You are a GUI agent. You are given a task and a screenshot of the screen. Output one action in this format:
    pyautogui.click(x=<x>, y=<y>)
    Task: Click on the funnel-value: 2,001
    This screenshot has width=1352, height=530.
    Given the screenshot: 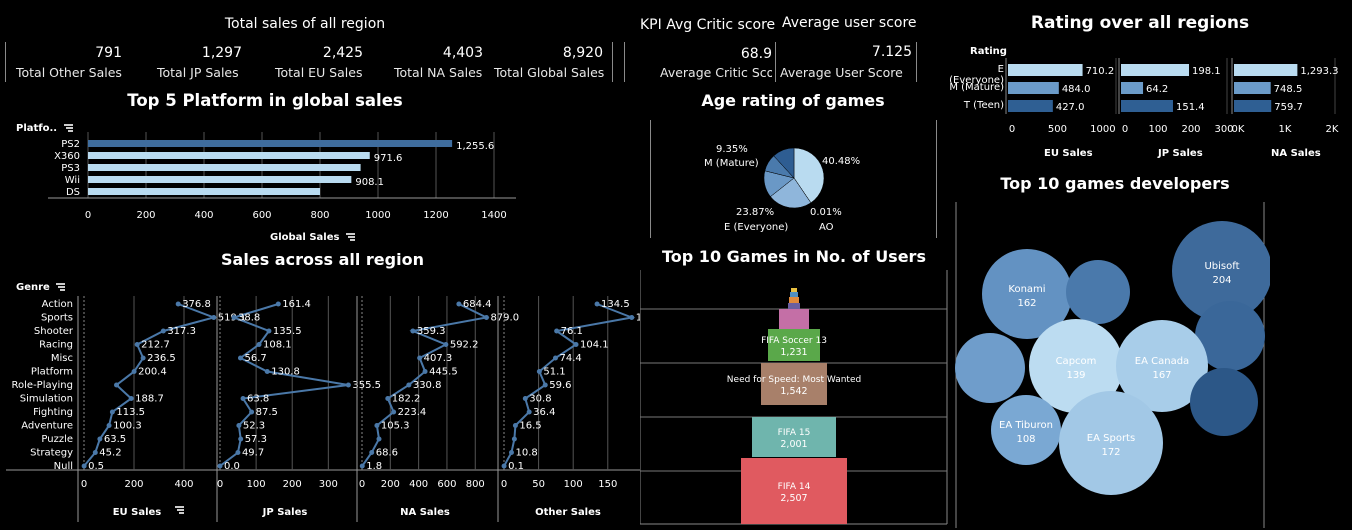 What is the action you would take?
    pyautogui.click(x=793, y=444)
    